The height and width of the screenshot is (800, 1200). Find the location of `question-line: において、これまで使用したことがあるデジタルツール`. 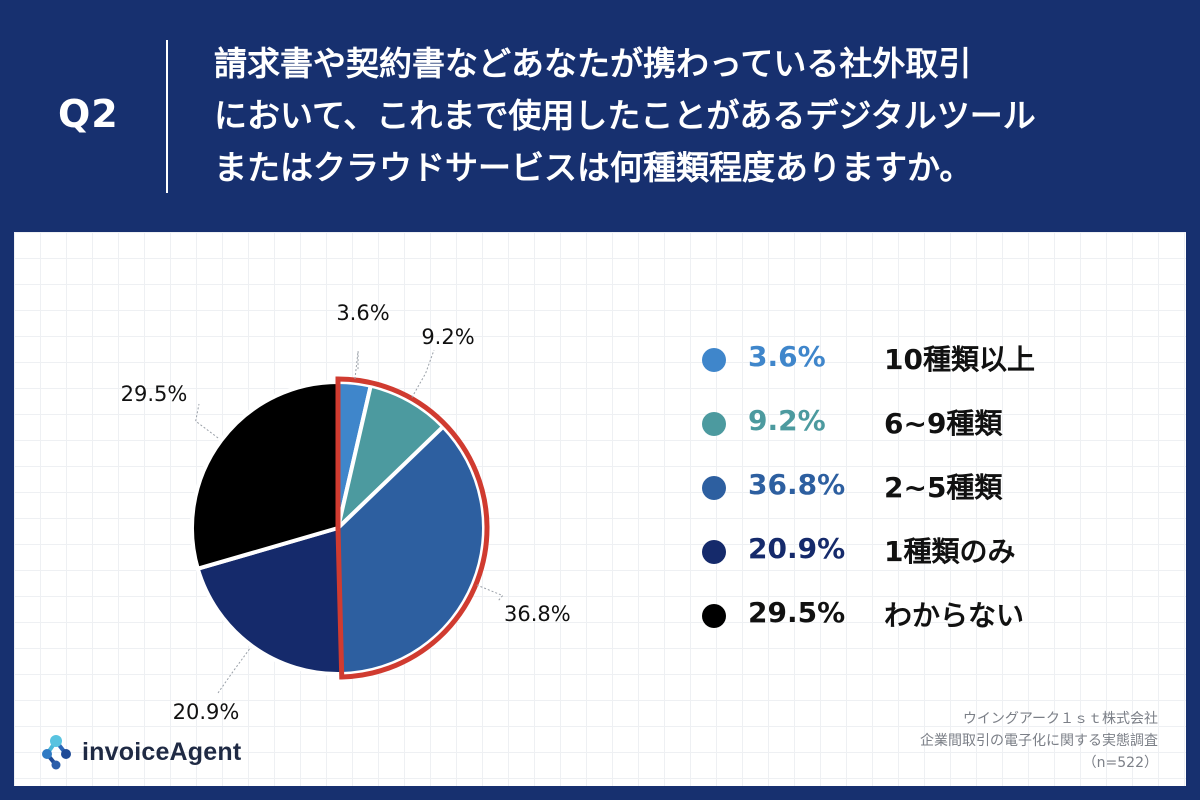

question-line: において、これまで使用したことがあるデジタルツール is located at coordinates (625, 115).